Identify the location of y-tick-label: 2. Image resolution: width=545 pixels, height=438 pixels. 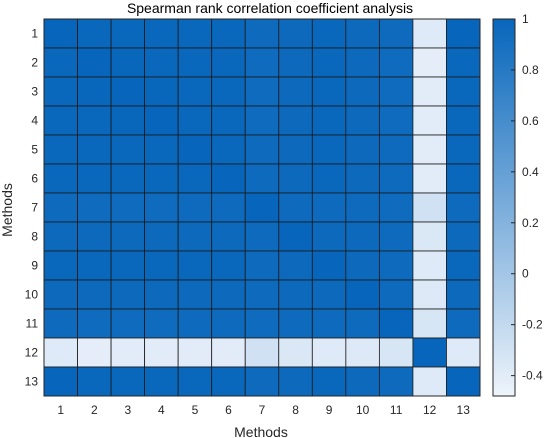
(34, 63).